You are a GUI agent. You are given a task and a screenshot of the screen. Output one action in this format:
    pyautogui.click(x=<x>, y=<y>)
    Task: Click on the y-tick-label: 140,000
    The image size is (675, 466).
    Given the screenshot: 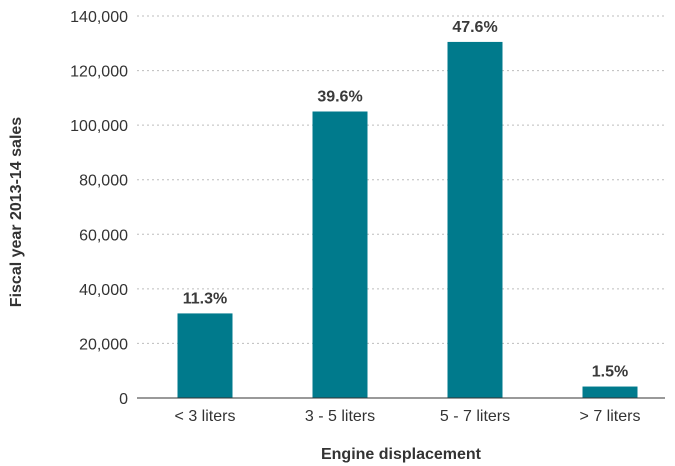 What is the action you would take?
    pyautogui.click(x=99, y=17)
    